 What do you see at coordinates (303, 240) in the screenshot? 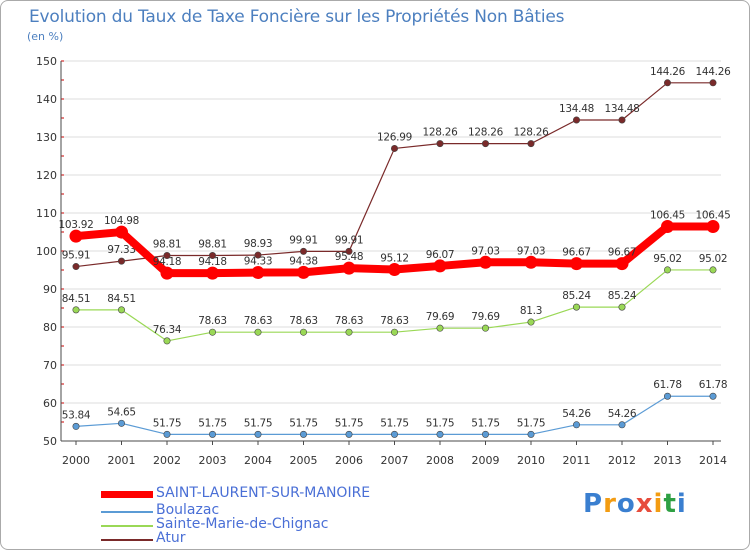
I see `data-label: 99.91` at bounding box center [303, 240].